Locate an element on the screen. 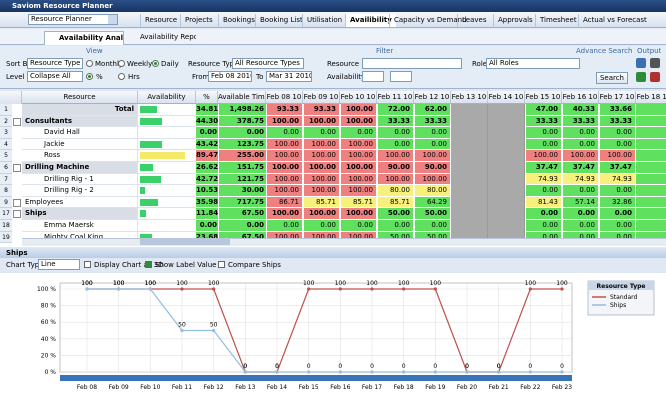 The width and height of the screenshot is (666, 400). label: Sort By is located at coordinates (19, 64).